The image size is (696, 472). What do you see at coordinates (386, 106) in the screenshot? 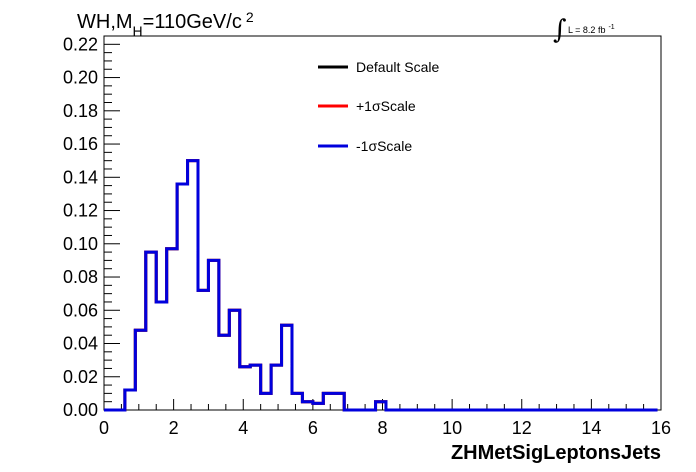
I see `legend-label: +1σScale` at bounding box center [386, 106].